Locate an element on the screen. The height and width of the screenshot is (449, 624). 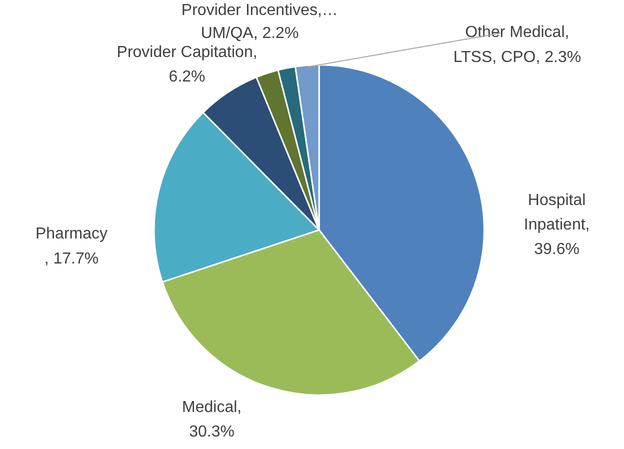
slice-label: Medical, 30.3% is located at coordinates (212, 419).